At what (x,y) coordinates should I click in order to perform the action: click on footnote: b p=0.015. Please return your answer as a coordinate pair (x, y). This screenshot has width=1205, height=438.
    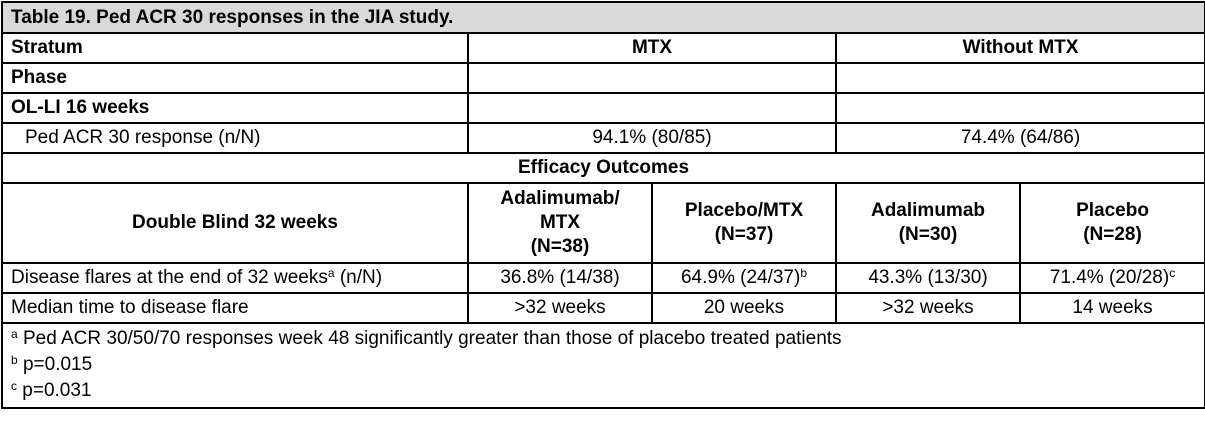
    Looking at the image, I should click on (603, 365).